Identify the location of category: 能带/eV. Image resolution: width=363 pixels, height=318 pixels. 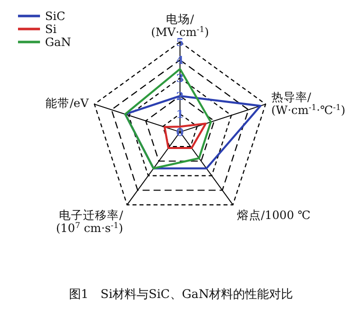
(67, 103).